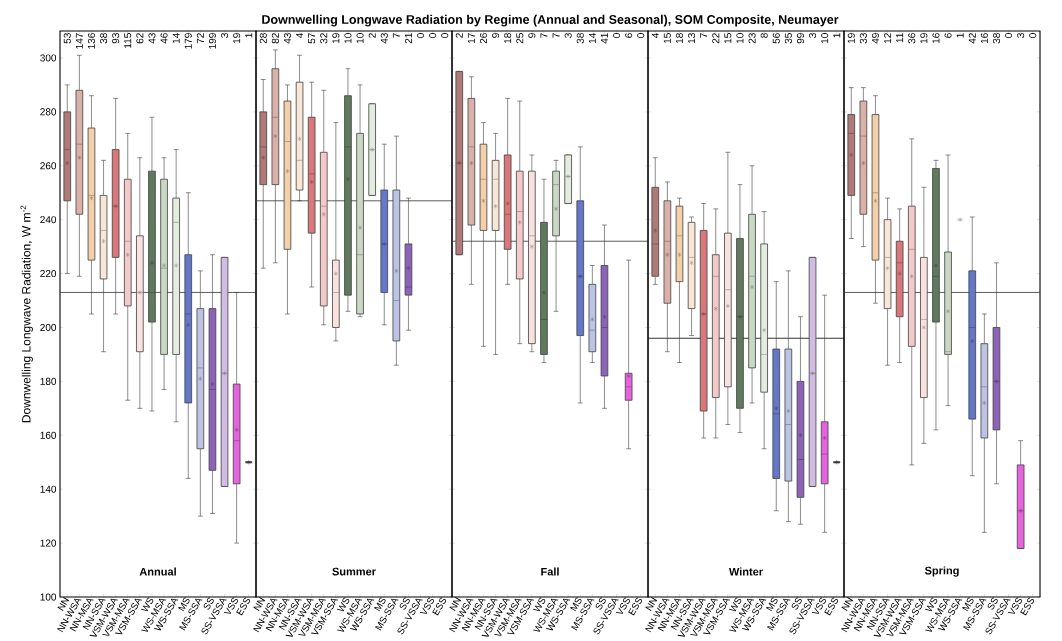 Image resolution: width=1062 pixels, height=641 pixels. What do you see at coordinates (200, 38) in the screenshot?
I see `annotation: 72` at bounding box center [200, 38].